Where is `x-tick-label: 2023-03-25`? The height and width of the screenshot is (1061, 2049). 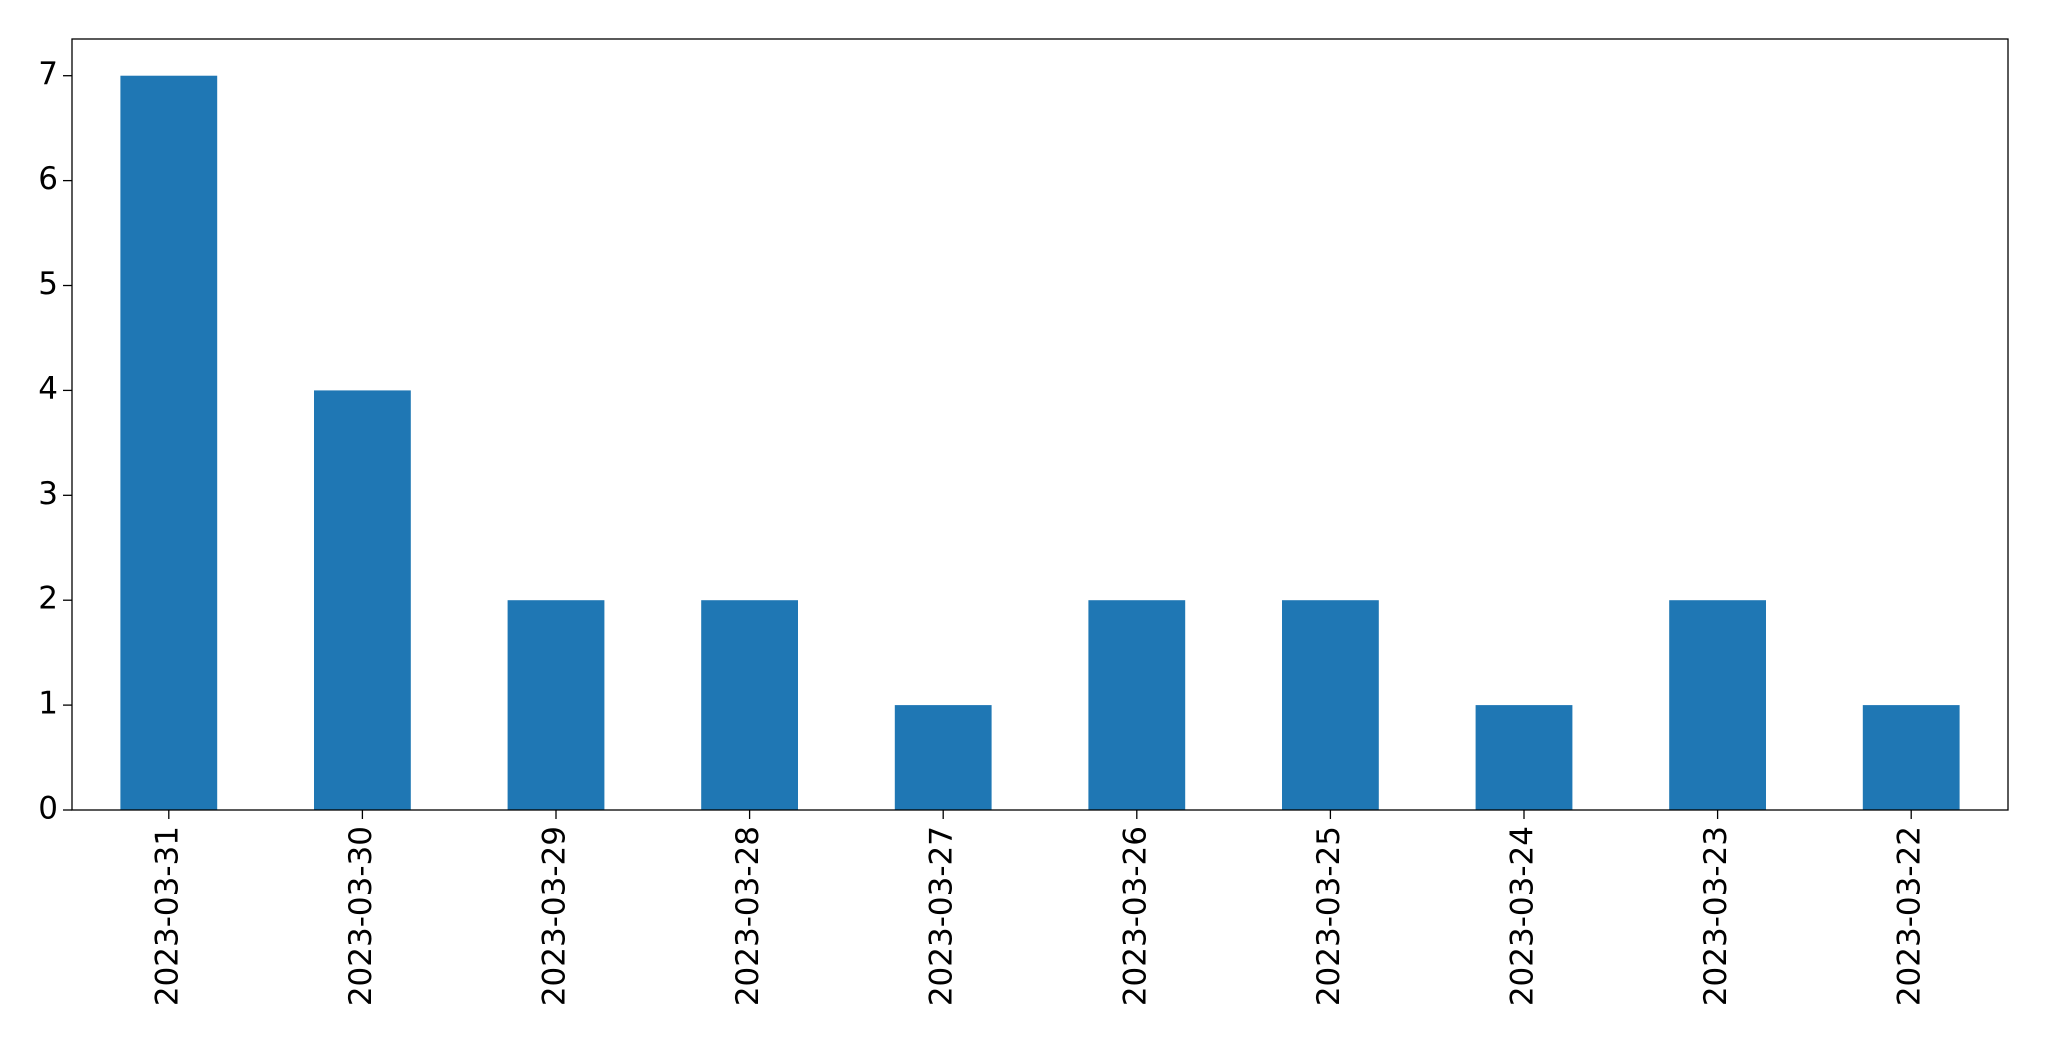
x-tick-label: 2023-03-25 is located at coordinates (1329, 916).